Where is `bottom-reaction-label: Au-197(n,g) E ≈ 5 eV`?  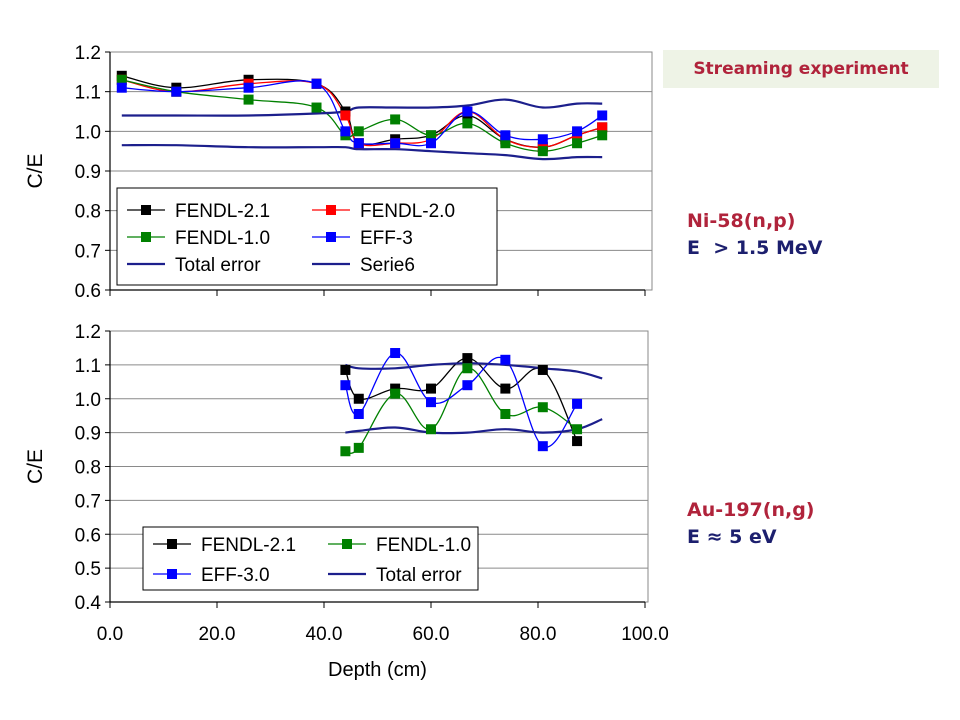
bottom-reaction-label: Au-197(n,g) E ≈ 5 eV is located at coordinates (751, 524).